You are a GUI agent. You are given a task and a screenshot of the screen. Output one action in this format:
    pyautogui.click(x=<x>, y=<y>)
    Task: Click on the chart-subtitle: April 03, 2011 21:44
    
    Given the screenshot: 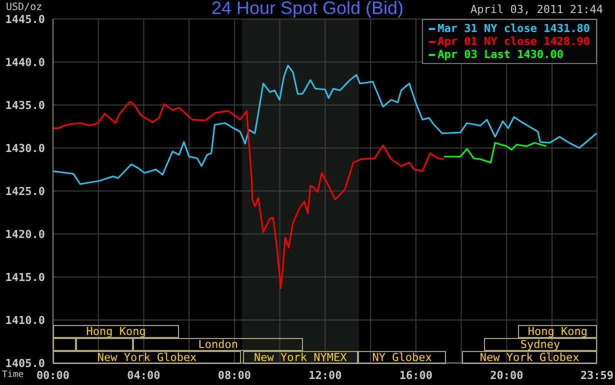 What is the action you would take?
    pyautogui.click(x=536, y=9)
    